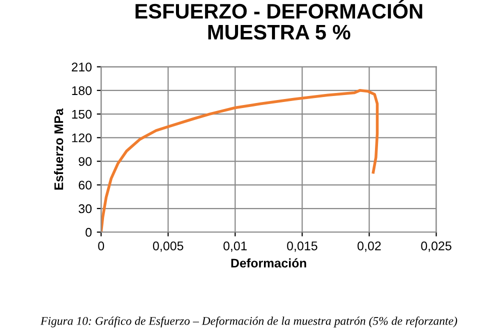 The width and height of the screenshot is (498, 334). I want to click on x-tick-label: 0,02, so click(369, 246).